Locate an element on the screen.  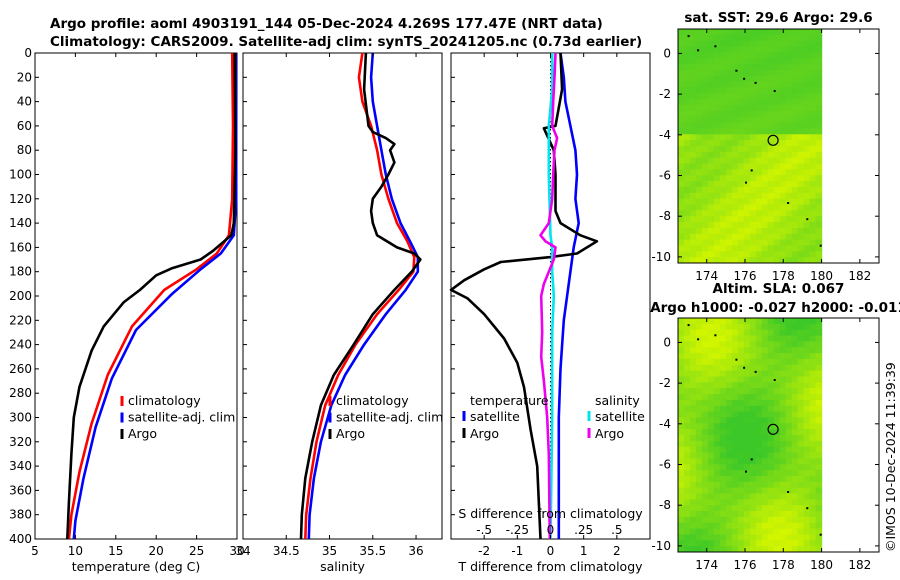
map-y-tick-label: -4 is located at coordinates (665, 135).